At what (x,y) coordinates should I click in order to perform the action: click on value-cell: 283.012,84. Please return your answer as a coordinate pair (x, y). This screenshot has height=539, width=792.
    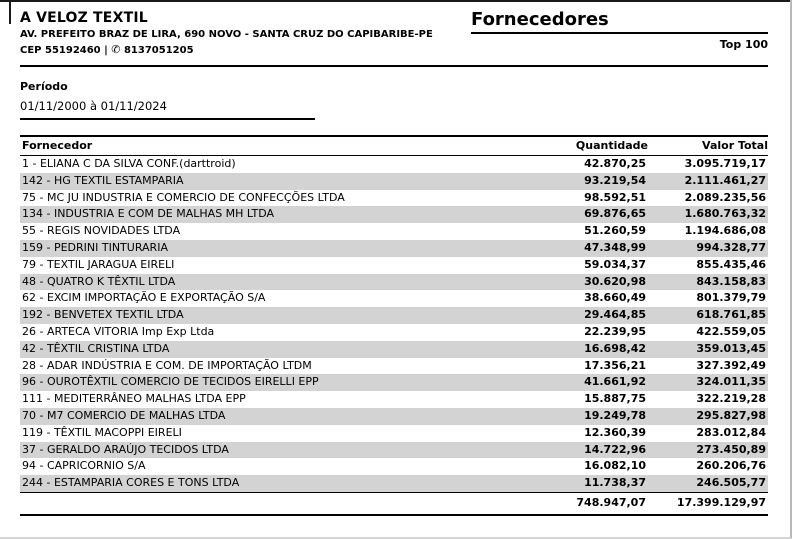
    Looking at the image, I should click on (731, 432).